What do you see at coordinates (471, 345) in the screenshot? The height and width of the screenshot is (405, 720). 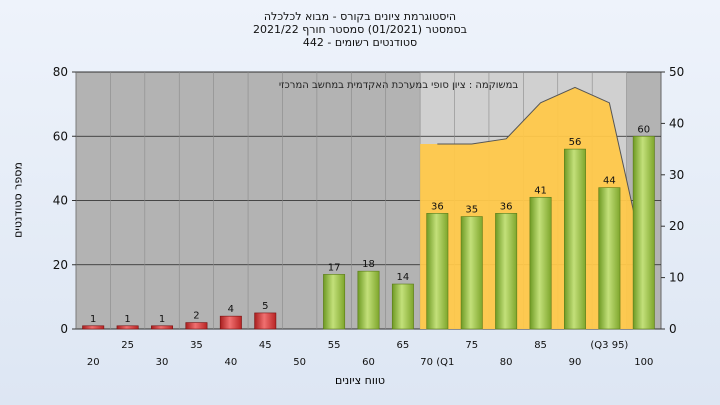 I see `x-tick-label-upper: 75` at bounding box center [471, 345].